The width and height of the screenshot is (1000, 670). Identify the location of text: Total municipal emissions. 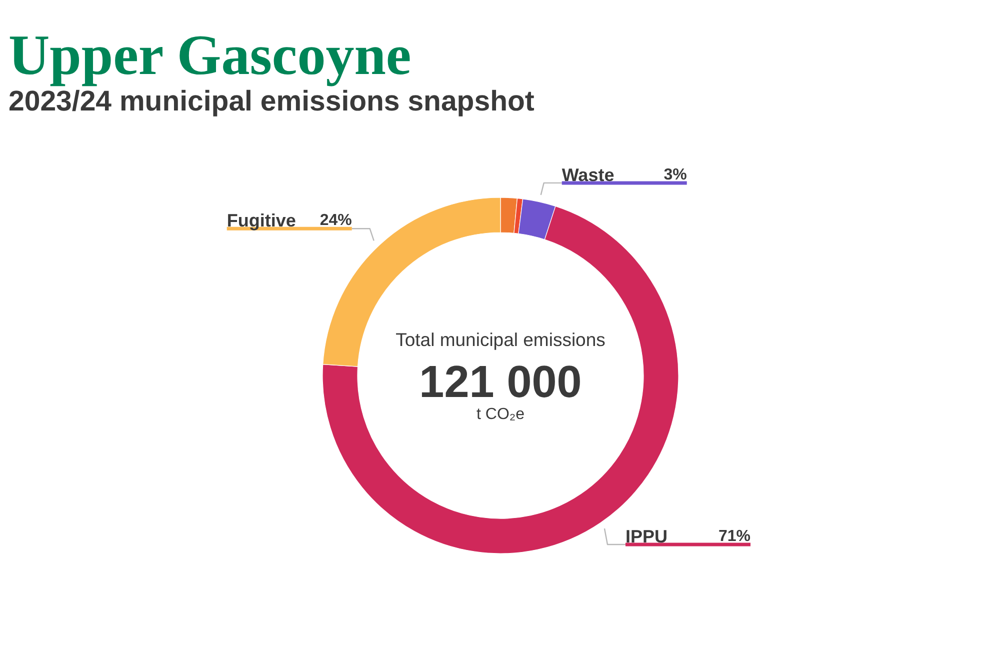
(501, 339).